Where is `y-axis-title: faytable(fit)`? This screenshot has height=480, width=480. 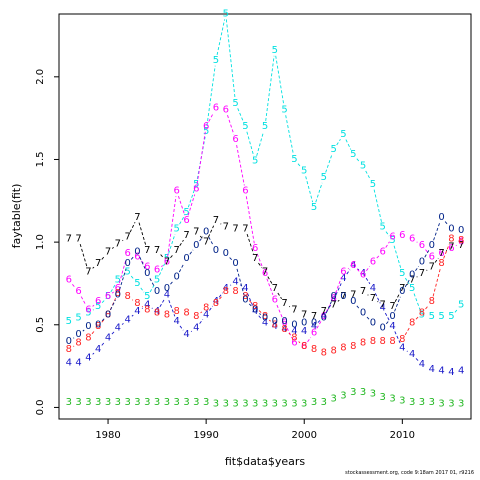 y-axis-title: faytable(fit) is located at coordinates (16, 216).